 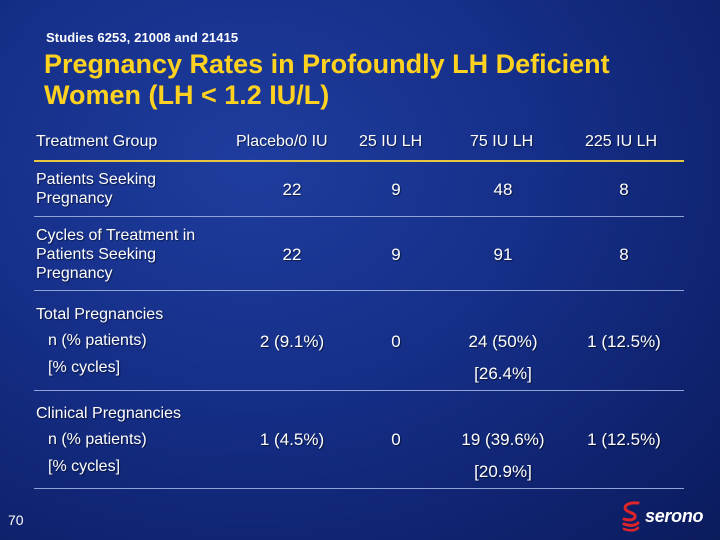 What do you see at coordinates (674, 515) in the screenshot?
I see `serono-logo-text: serono` at bounding box center [674, 515].